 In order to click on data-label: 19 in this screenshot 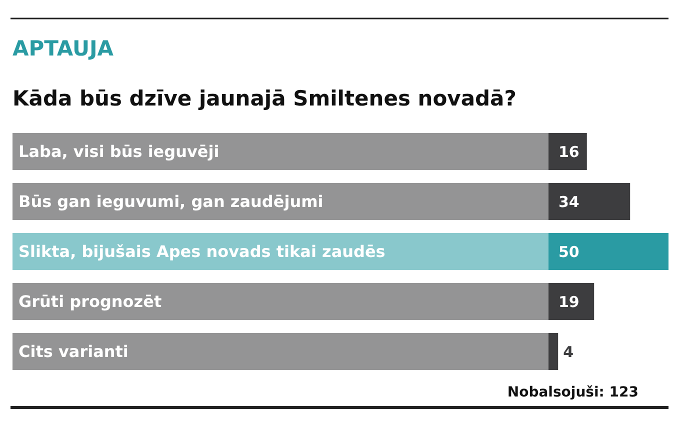, I will do `click(569, 302)`.